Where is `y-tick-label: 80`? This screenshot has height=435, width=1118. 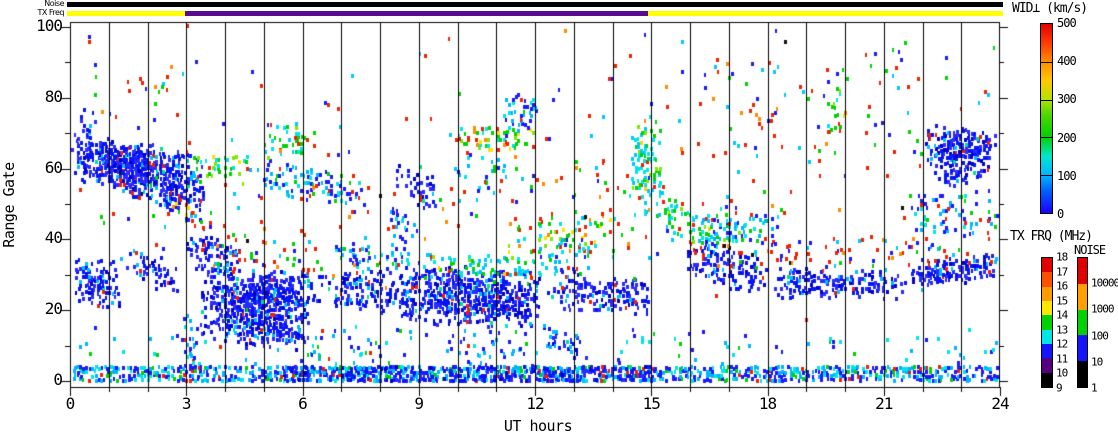 y-tick-label: 80 is located at coordinates (53, 96).